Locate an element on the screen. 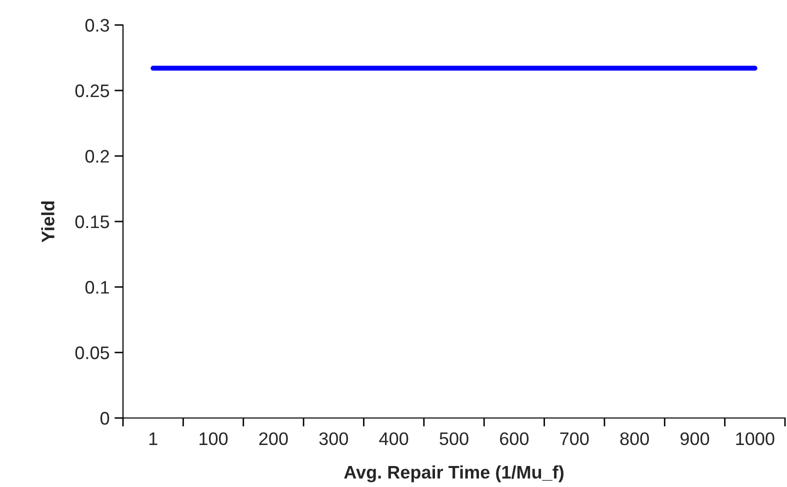  y-axis-title: Yield is located at coordinates (47, 221).